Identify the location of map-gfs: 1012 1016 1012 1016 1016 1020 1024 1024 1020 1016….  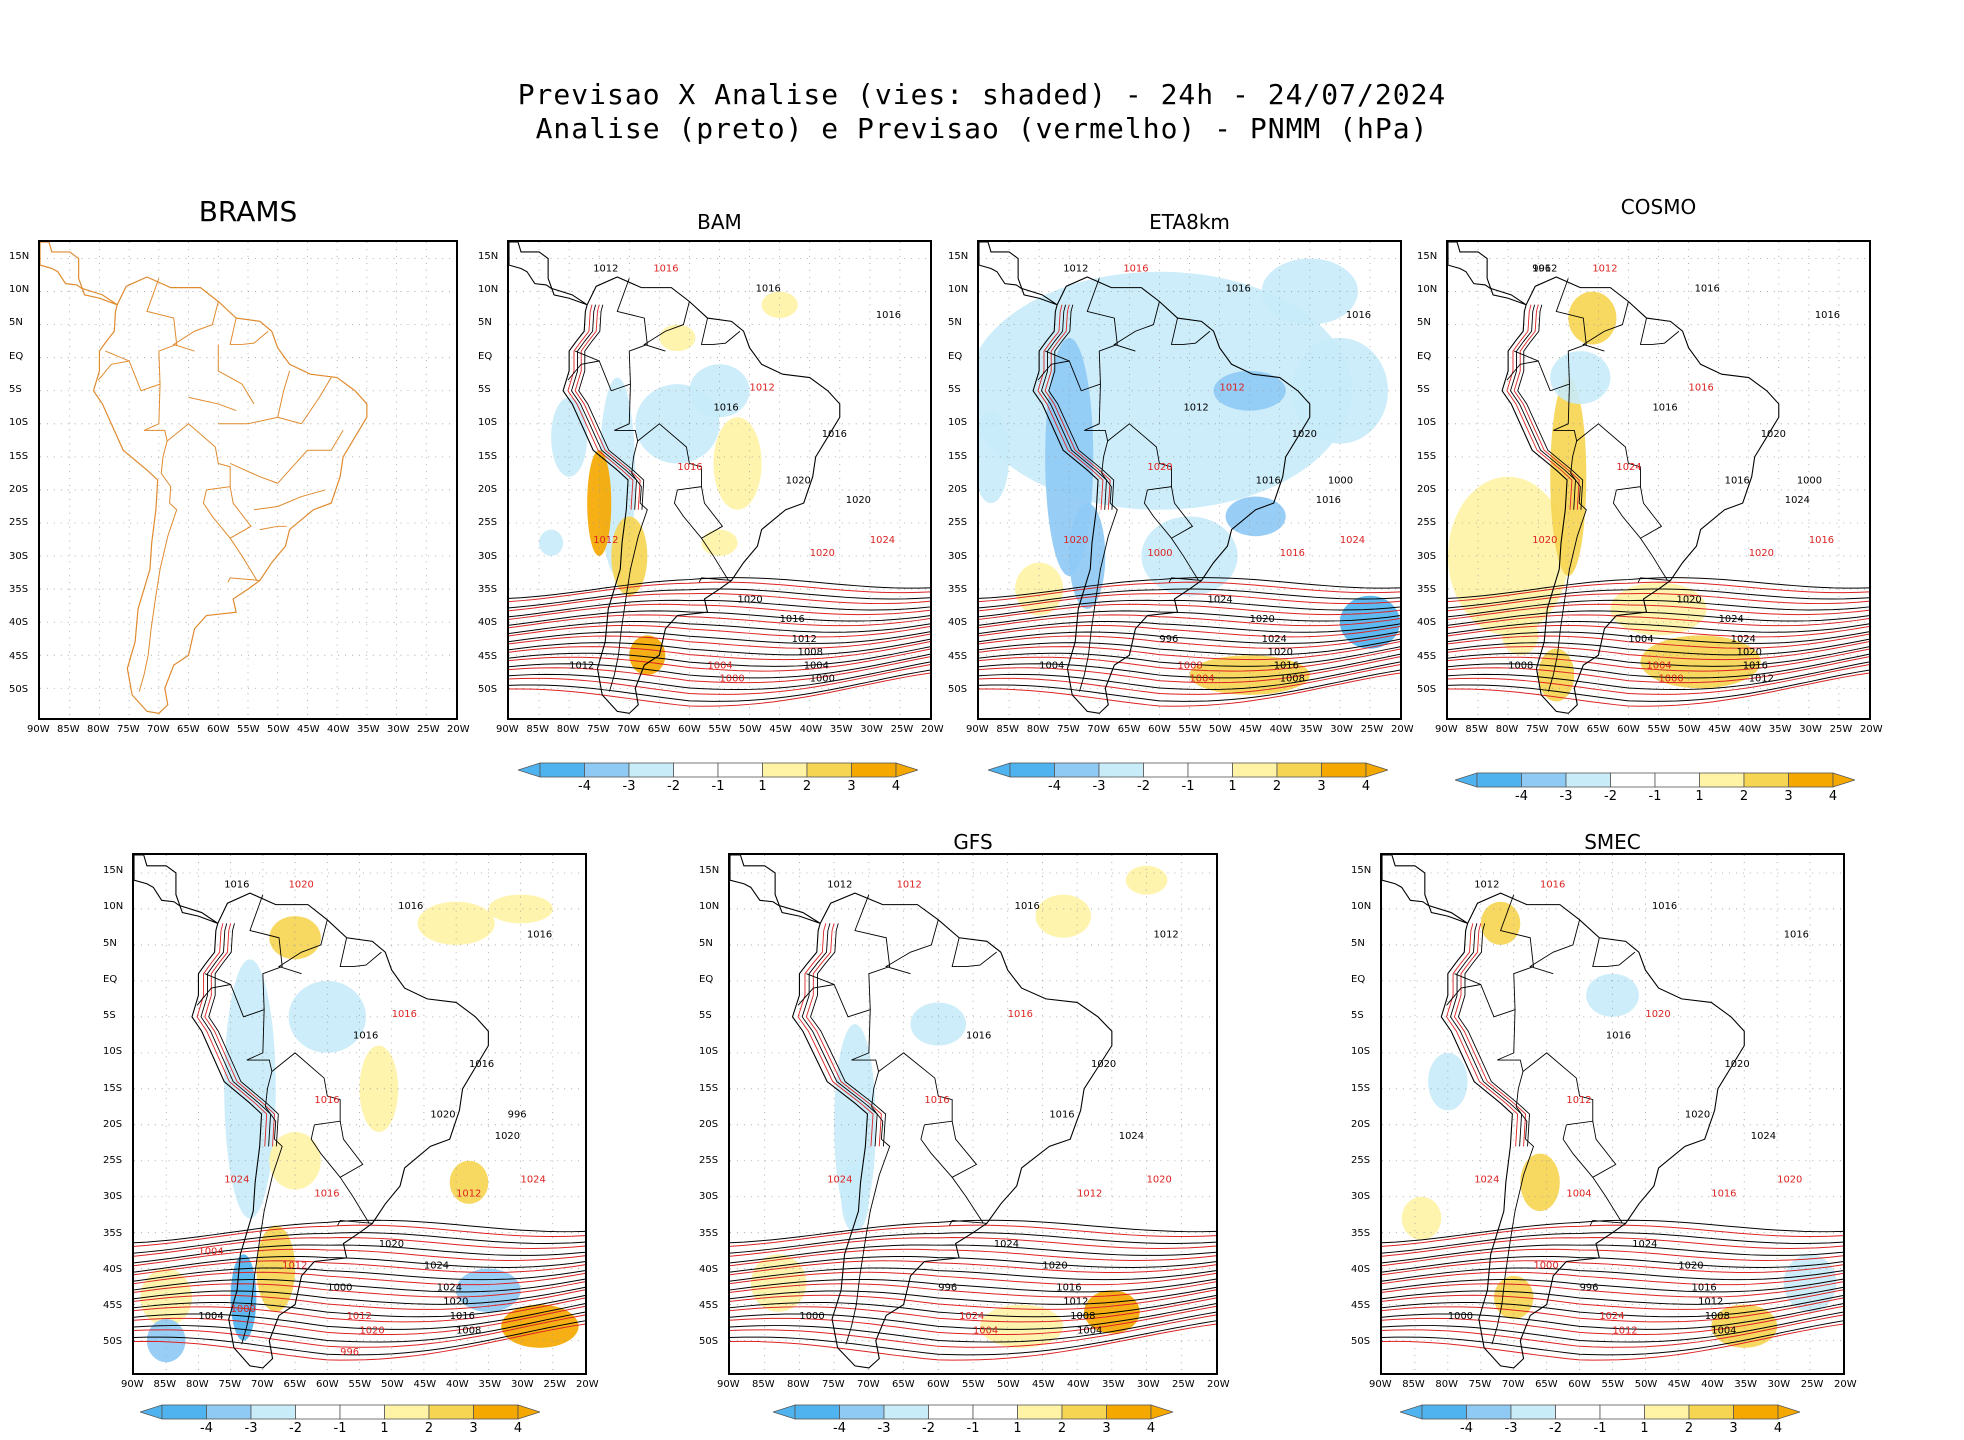
(973, 1114).